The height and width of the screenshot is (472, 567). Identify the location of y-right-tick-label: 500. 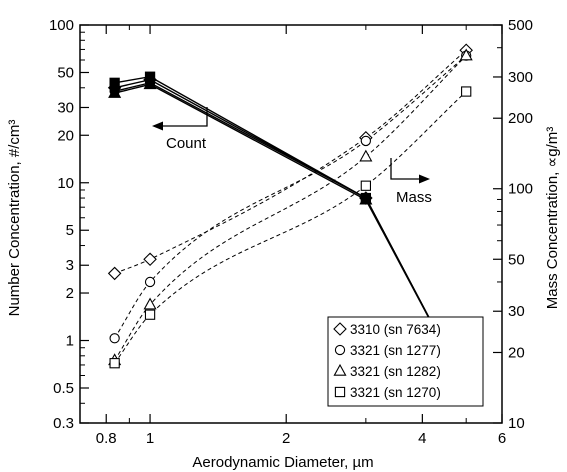
(520, 25).